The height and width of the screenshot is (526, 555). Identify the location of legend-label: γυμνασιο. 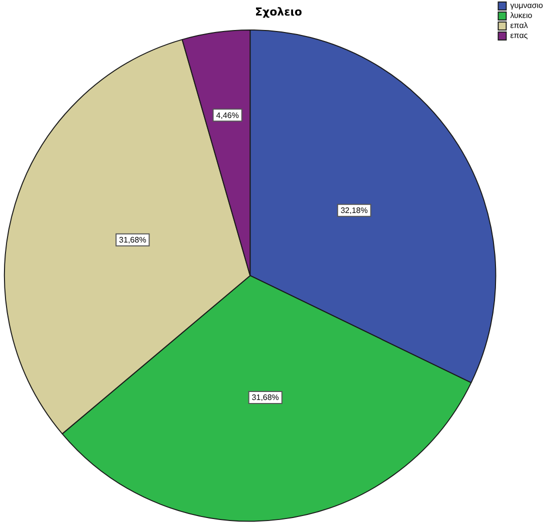
(527, 5).